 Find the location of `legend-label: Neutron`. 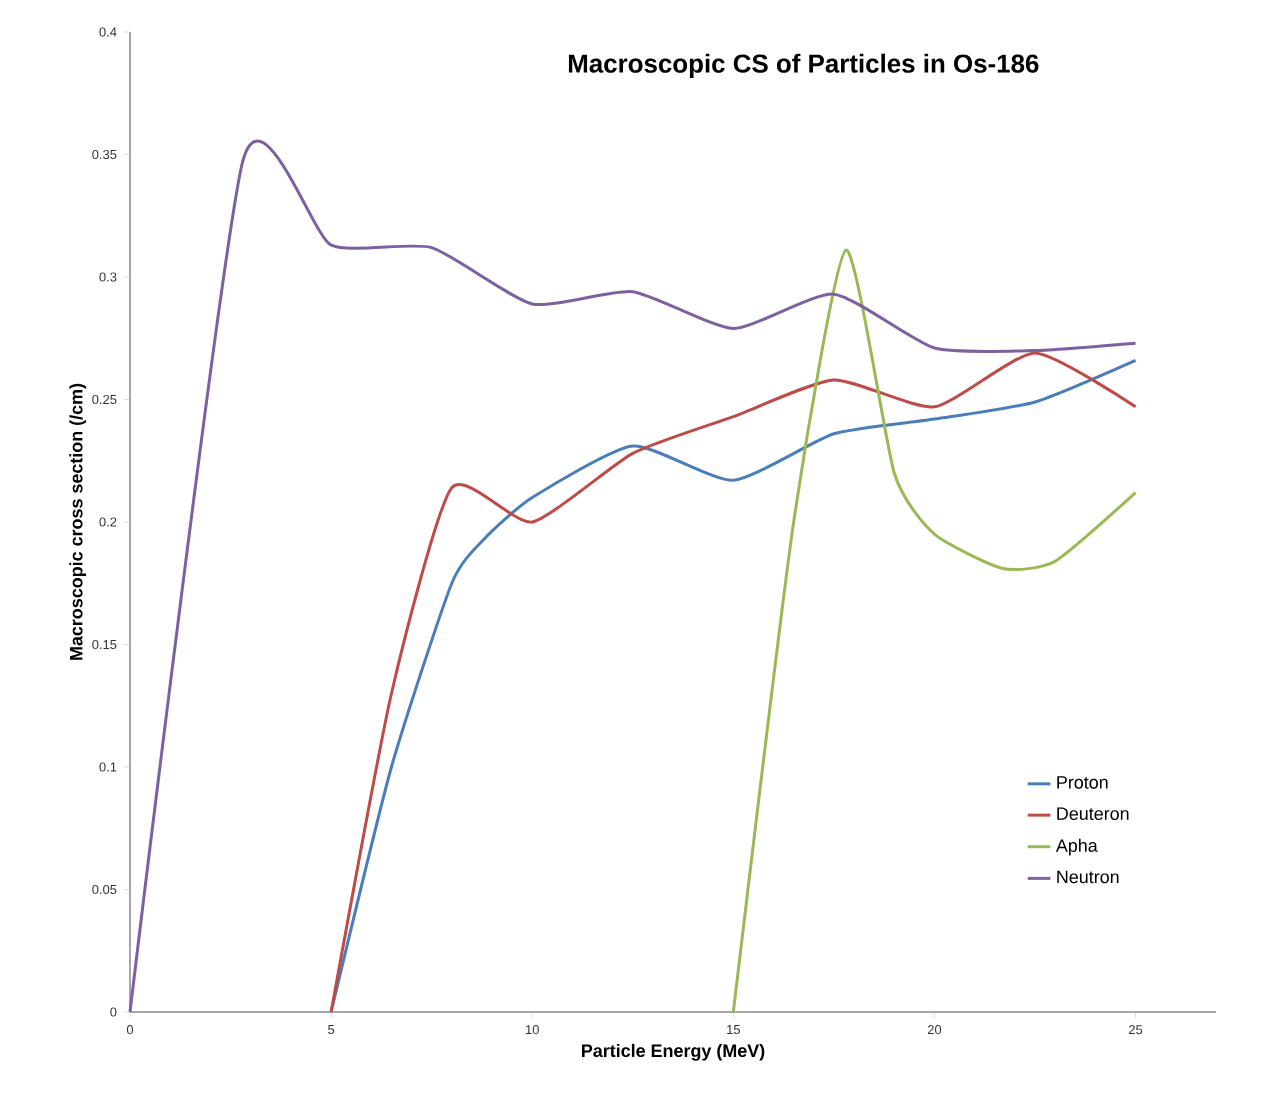

legend-label: Neutron is located at coordinates (1088, 877).